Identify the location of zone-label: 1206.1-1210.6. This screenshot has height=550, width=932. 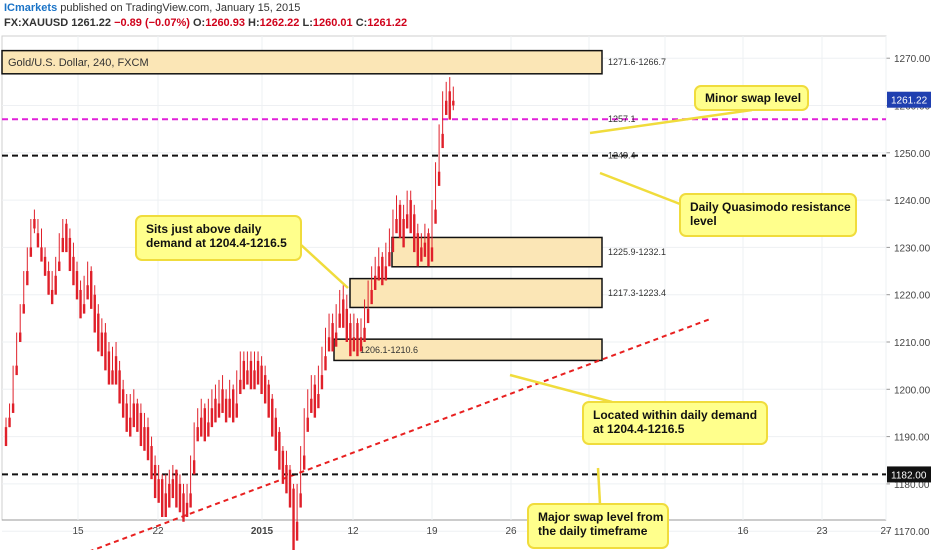
(389, 350).